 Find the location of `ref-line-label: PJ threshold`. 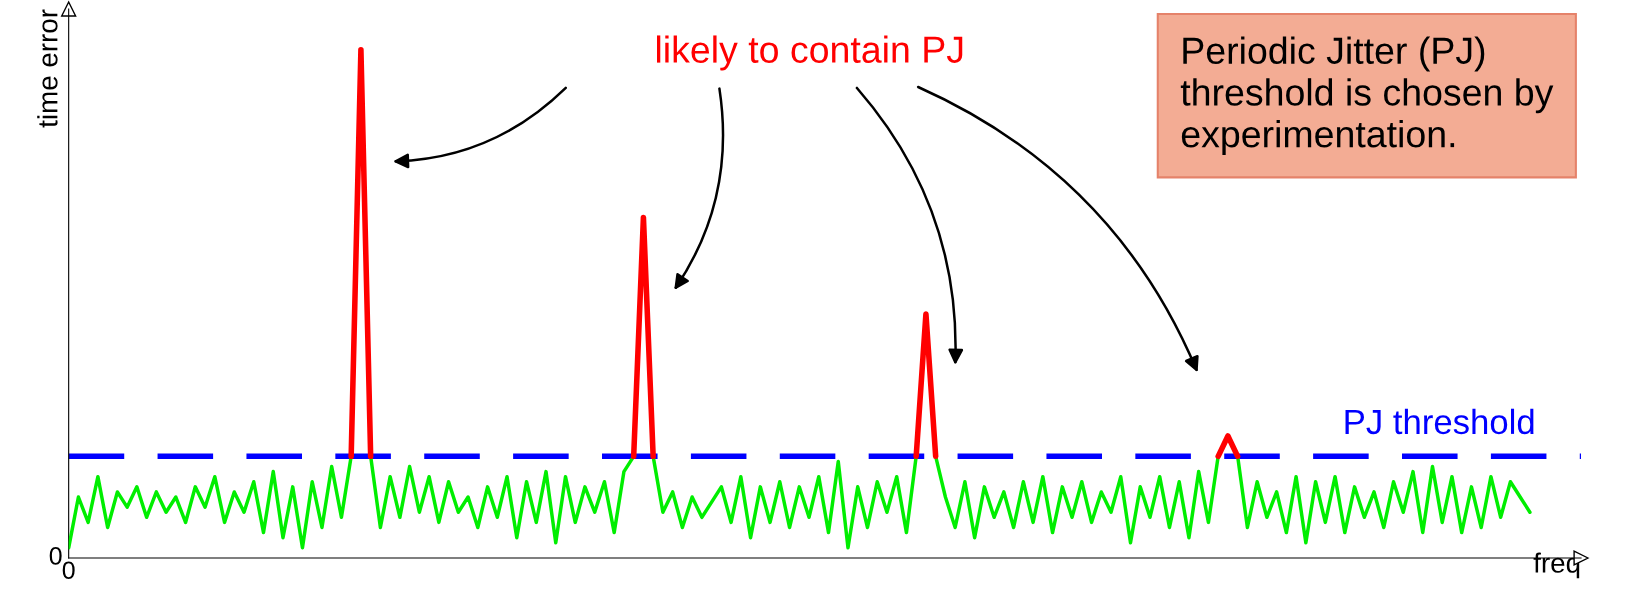

ref-line-label: PJ threshold is located at coordinates (1439, 421).